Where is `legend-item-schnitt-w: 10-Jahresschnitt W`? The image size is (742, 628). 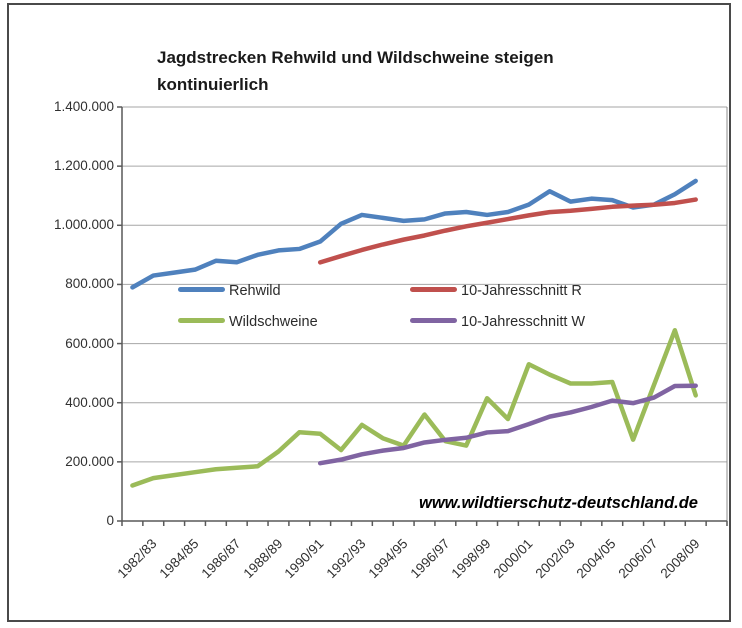
legend-item-schnitt-w: 10-Jahresschnitt W is located at coordinates (497, 322).